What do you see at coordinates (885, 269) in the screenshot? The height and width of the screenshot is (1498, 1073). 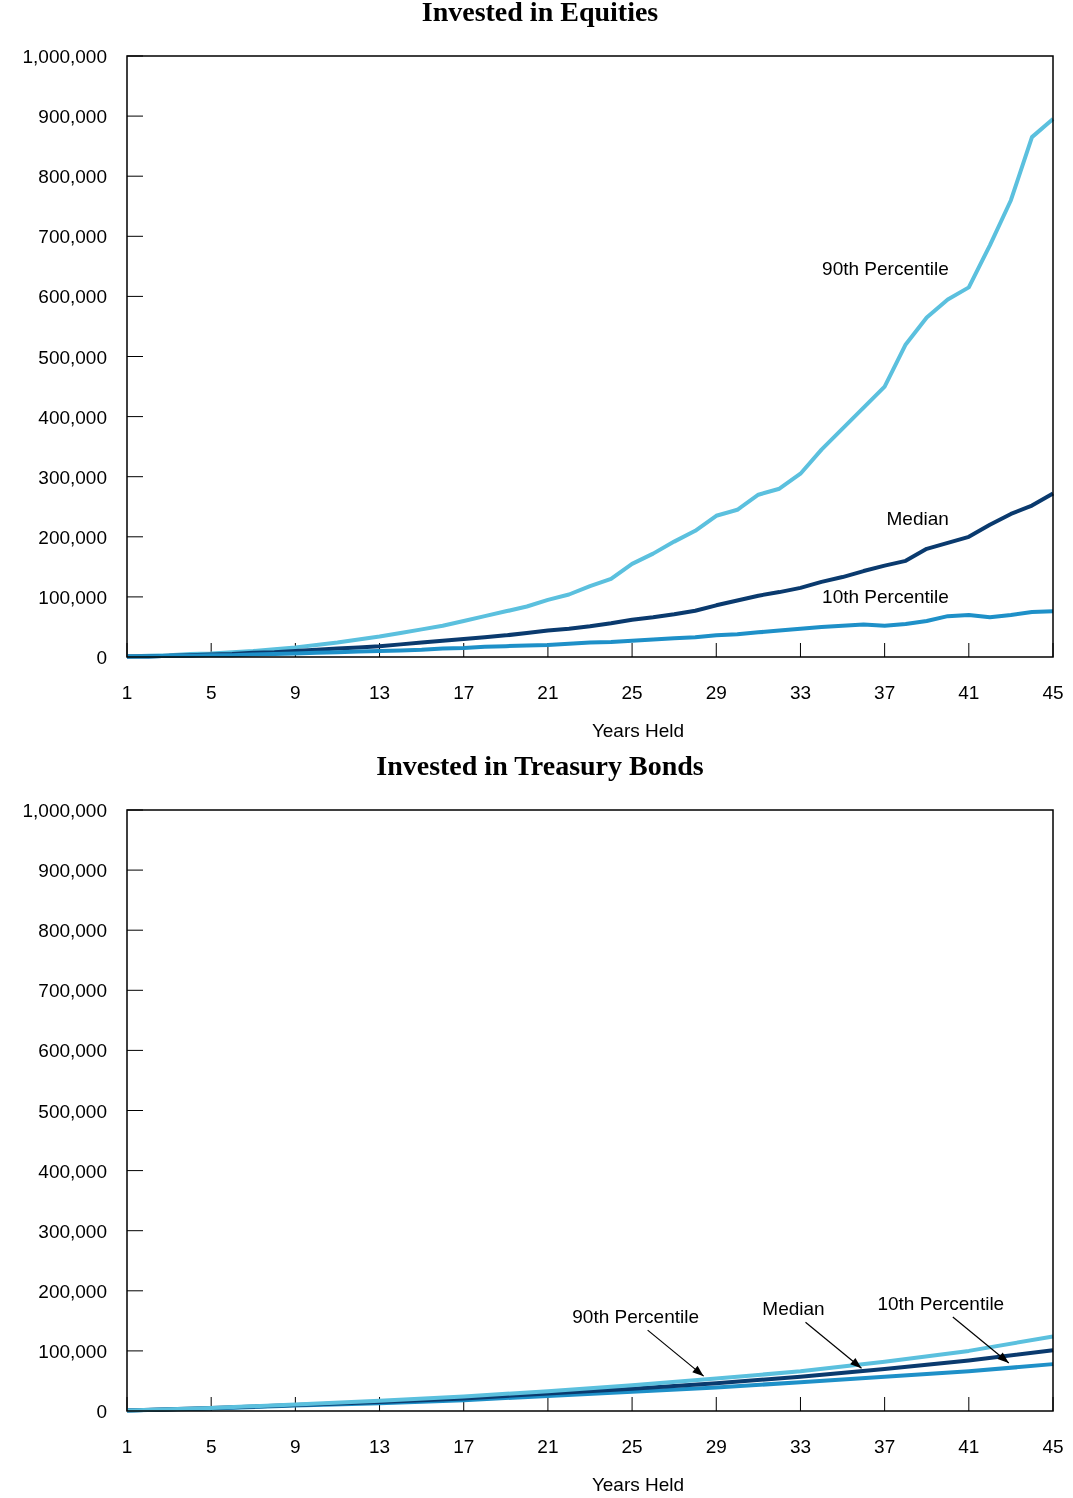 I see `series-label: 90th Percentile` at bounding box center [885, 269].